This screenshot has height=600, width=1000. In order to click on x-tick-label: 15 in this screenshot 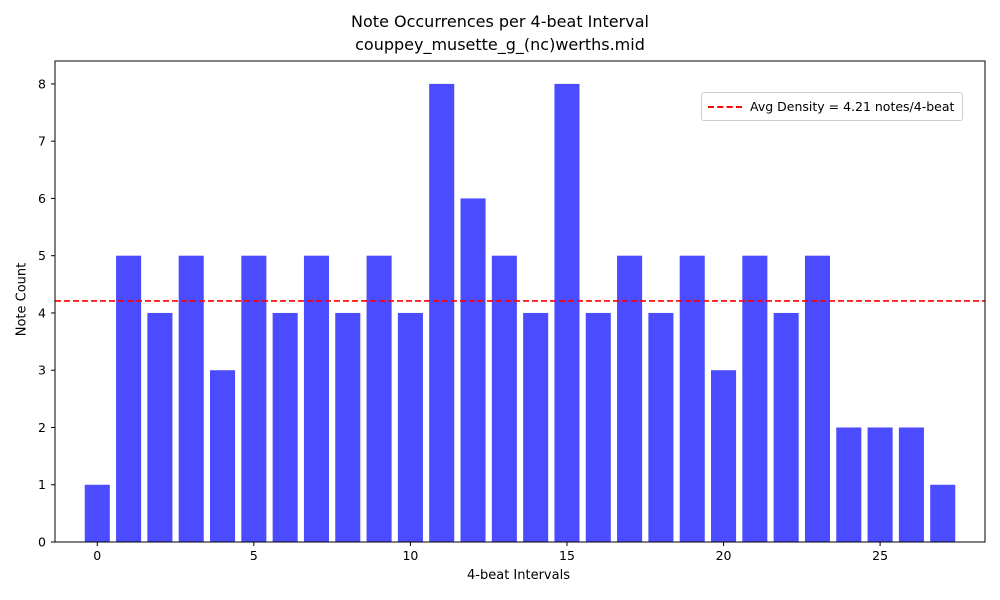, I will do `click(567, 555)`.